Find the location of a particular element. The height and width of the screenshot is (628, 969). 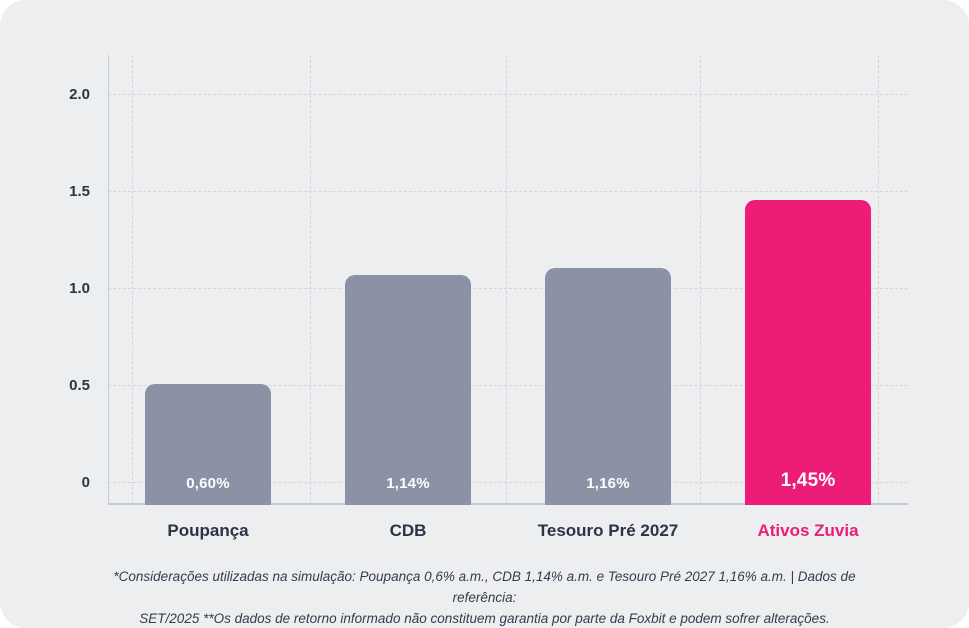

category-label: CDB is located at coordinates (408, 530).